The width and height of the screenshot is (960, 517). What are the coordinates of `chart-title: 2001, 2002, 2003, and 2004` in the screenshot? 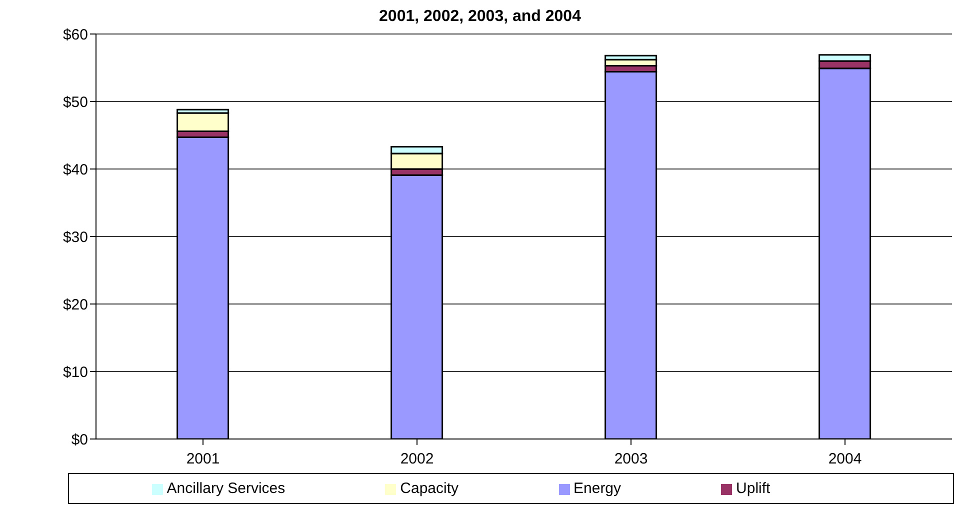 It's located at (480, 17).